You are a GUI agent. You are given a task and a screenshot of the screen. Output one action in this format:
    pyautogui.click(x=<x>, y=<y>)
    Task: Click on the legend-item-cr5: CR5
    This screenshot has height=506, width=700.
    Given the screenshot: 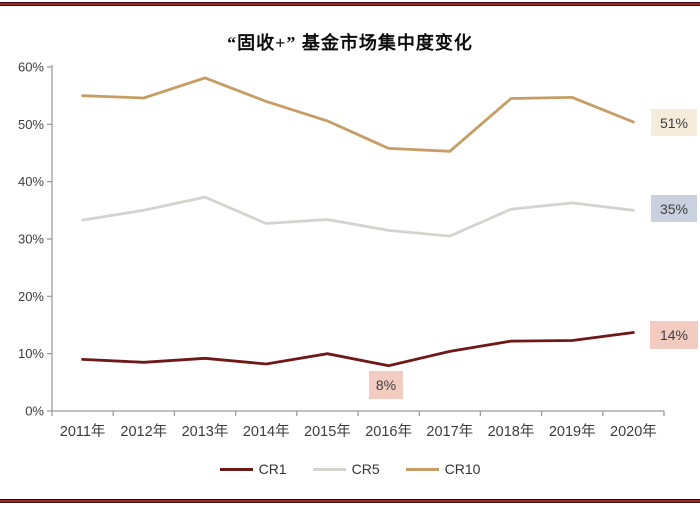 What is the action you would take?
    pyautogui.click(x=346, y=469)
    